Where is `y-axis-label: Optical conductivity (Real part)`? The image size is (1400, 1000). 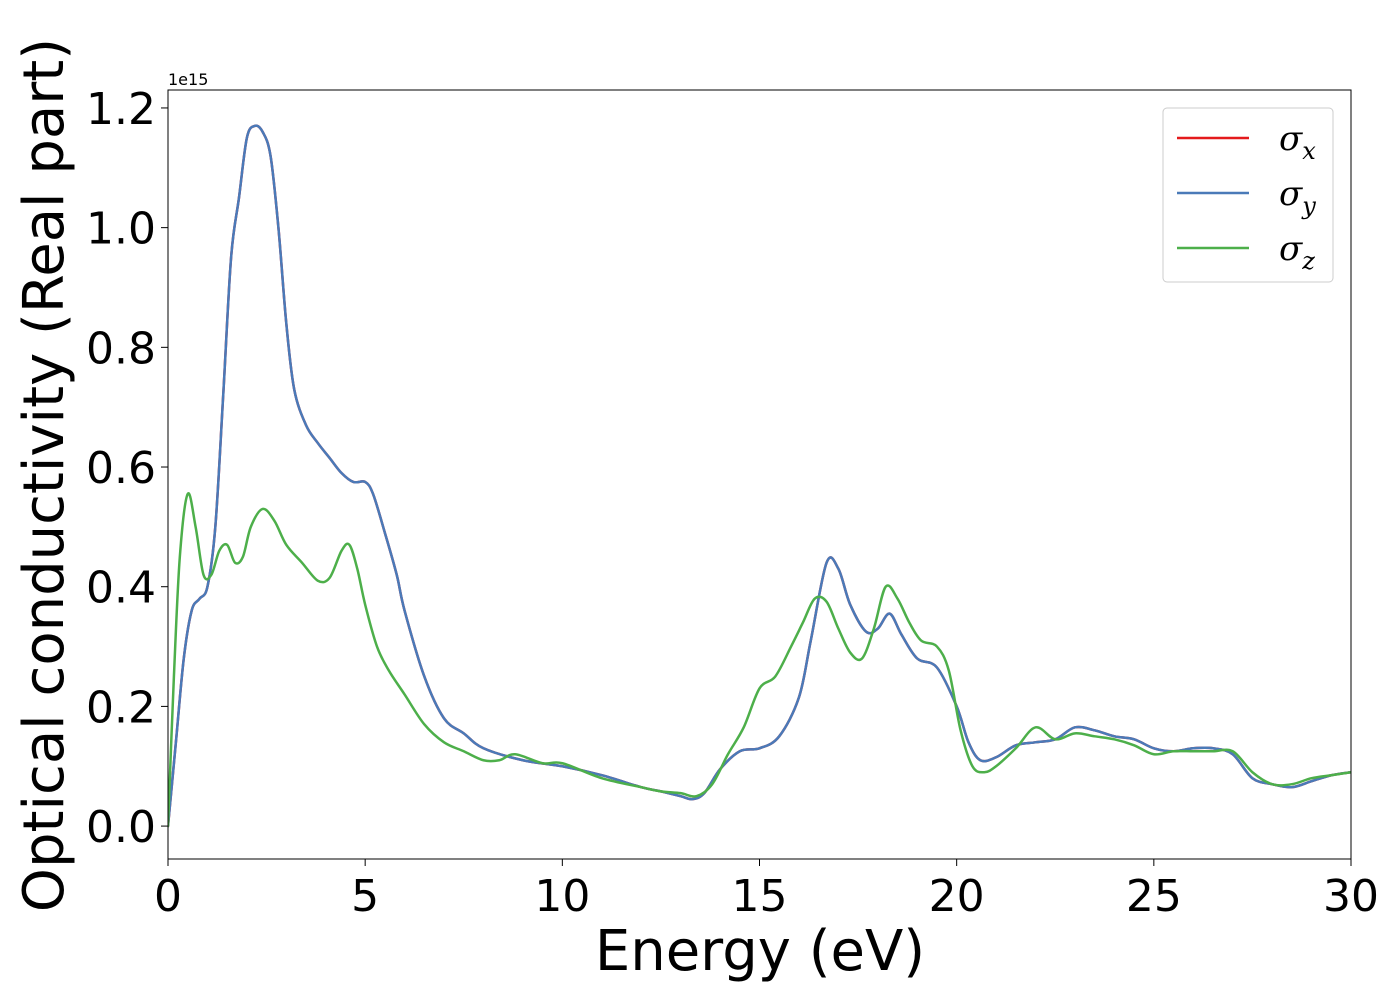 y-axis-label: Optical conductivity (Real part) is located at coordinates (44, 475).